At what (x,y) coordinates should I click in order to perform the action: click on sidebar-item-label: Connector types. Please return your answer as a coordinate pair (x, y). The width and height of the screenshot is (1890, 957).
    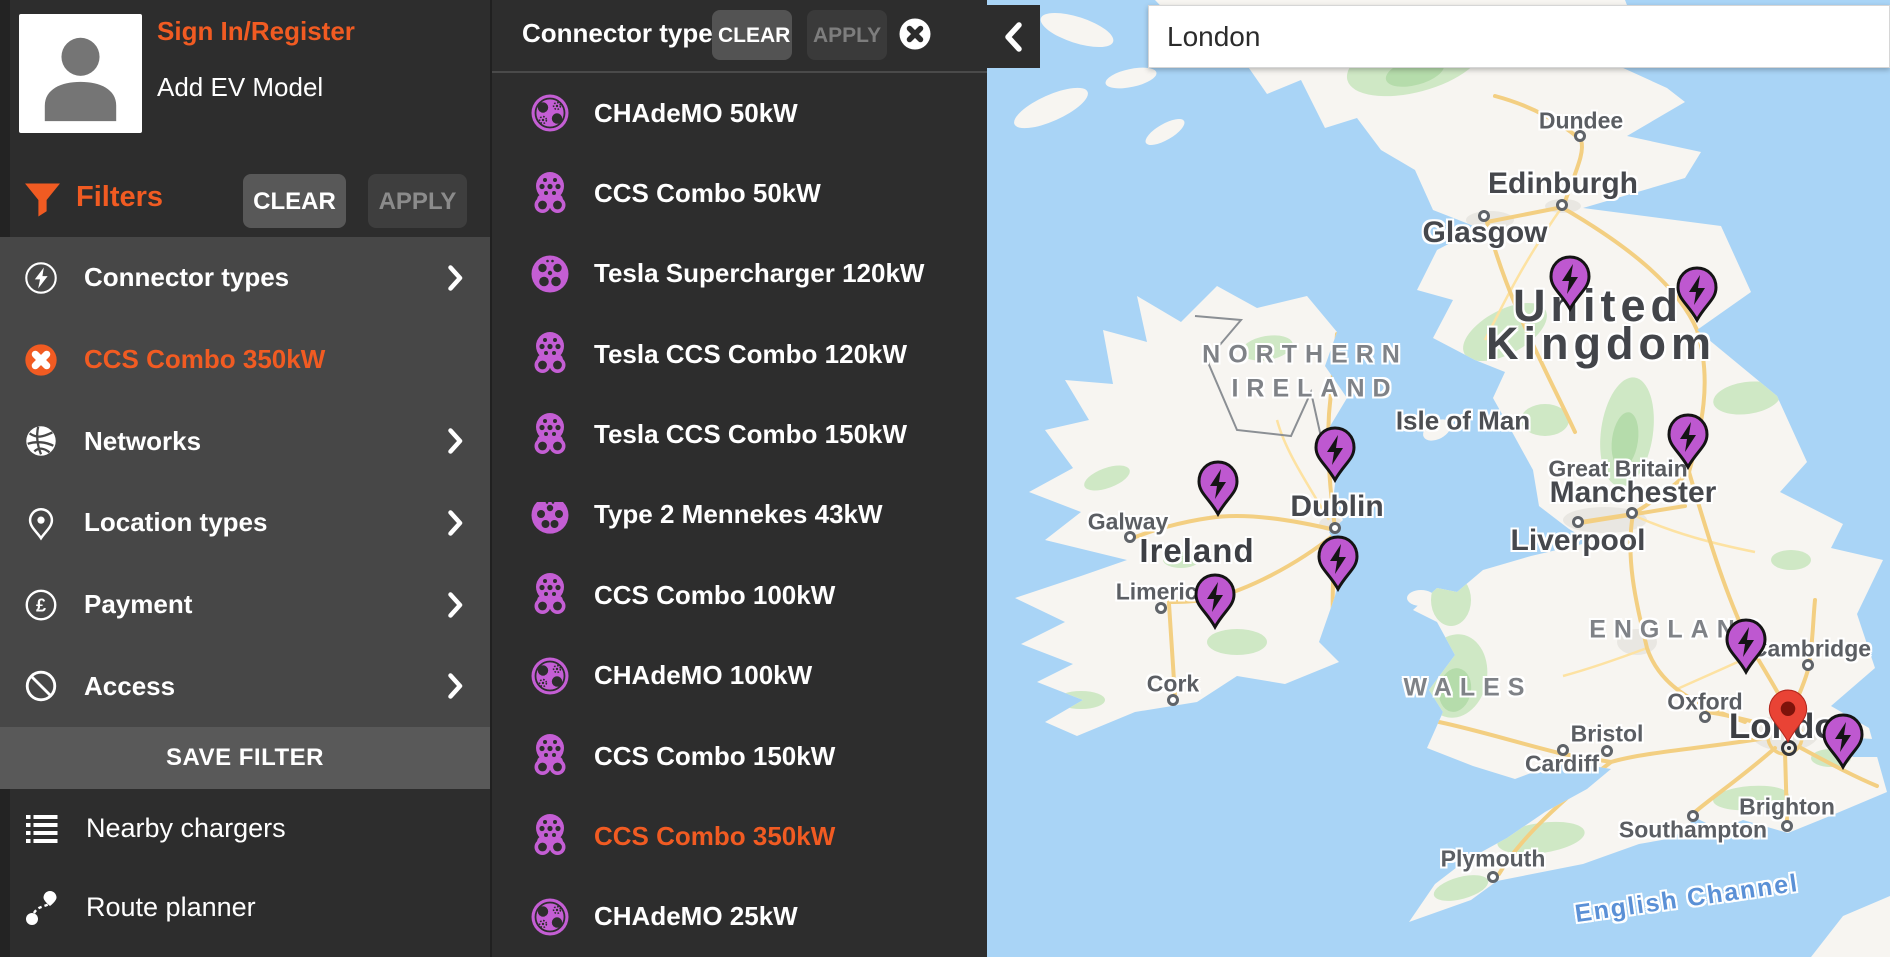
    Looking at the image, I should click on (187, 277).